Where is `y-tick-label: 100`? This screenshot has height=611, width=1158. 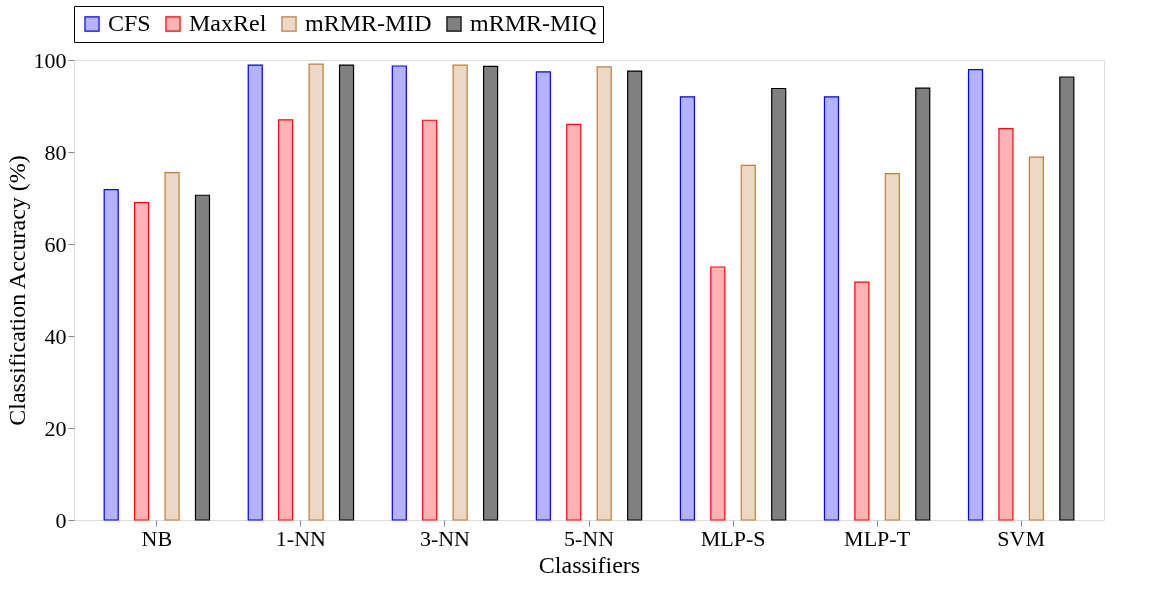
y-tick-label: 100 is located at coordinates (50, 60).